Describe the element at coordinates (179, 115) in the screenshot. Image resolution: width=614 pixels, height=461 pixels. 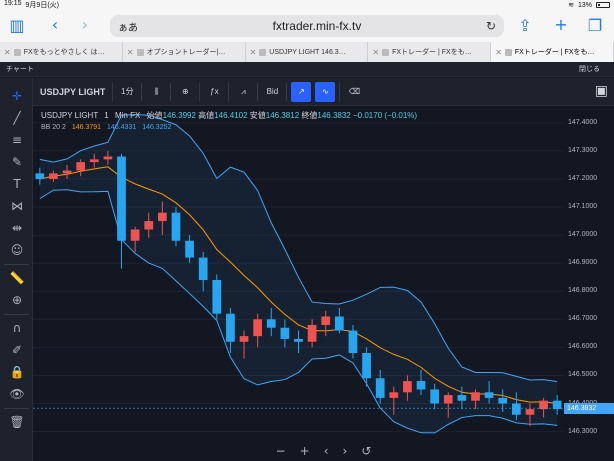
I see `legend-open: 146.3992` at that location.